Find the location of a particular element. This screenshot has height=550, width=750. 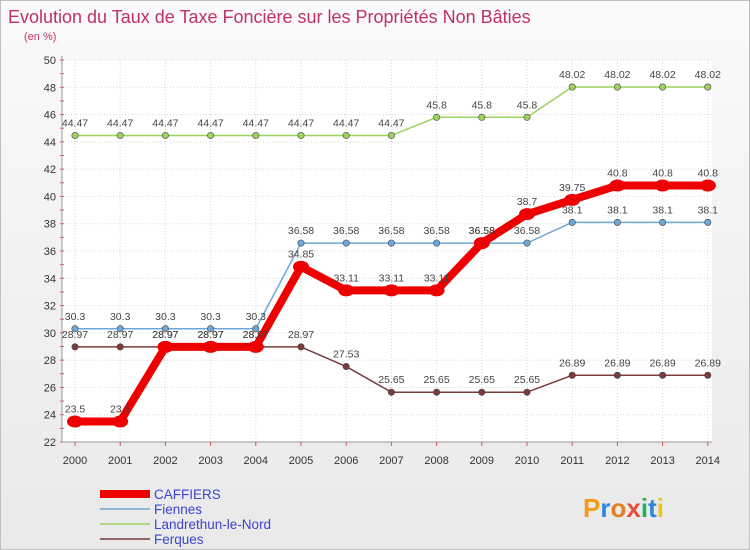

x-tick-label: 2001 is located at coordinates (120, 461).